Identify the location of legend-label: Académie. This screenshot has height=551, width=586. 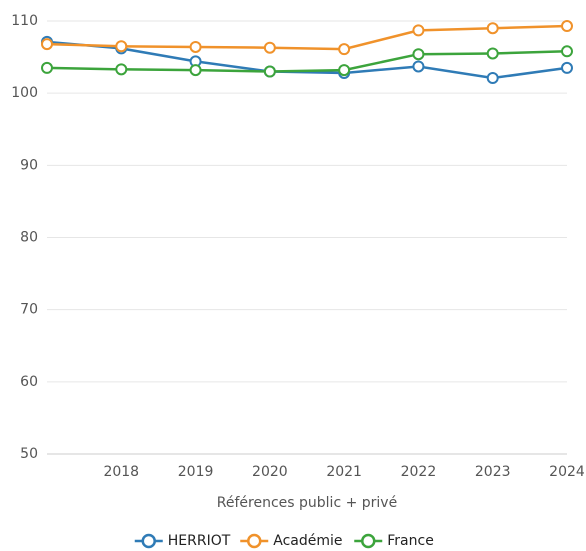
(307, 541).